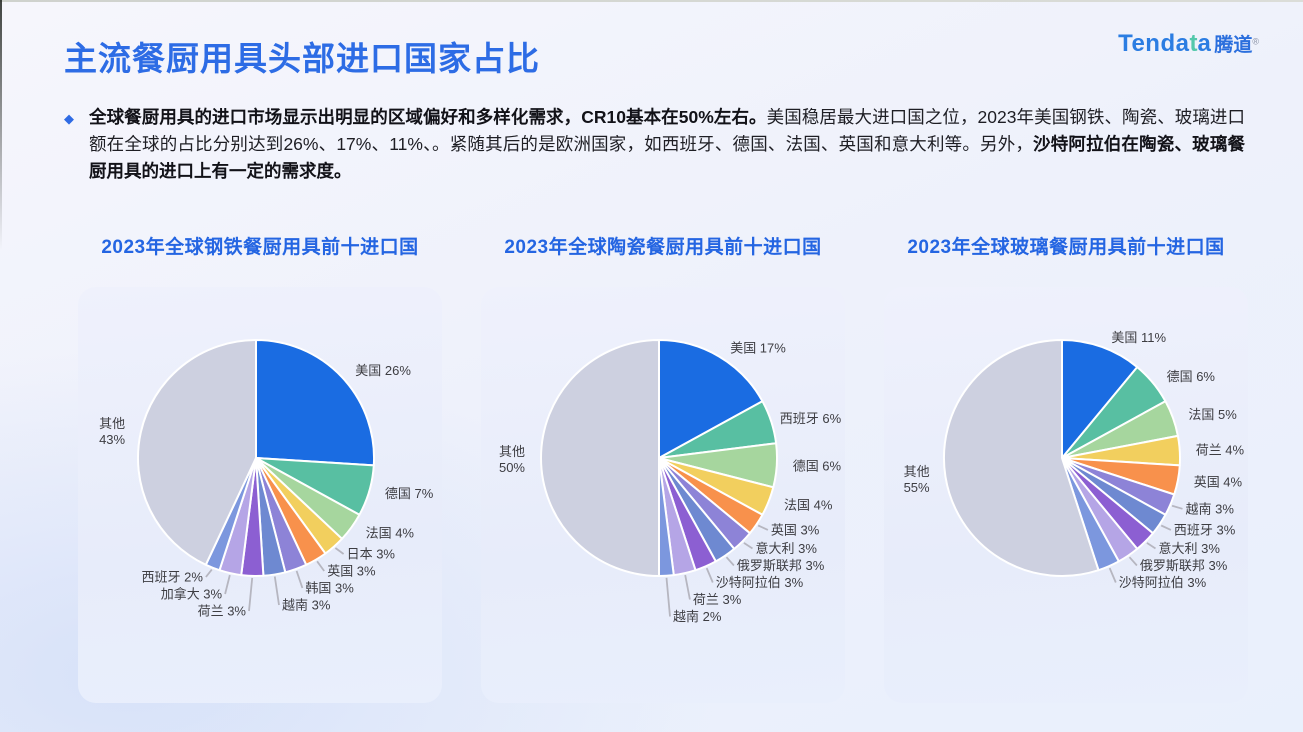  I want to click on pie-label: 法国 5%, so click(1212, 414).